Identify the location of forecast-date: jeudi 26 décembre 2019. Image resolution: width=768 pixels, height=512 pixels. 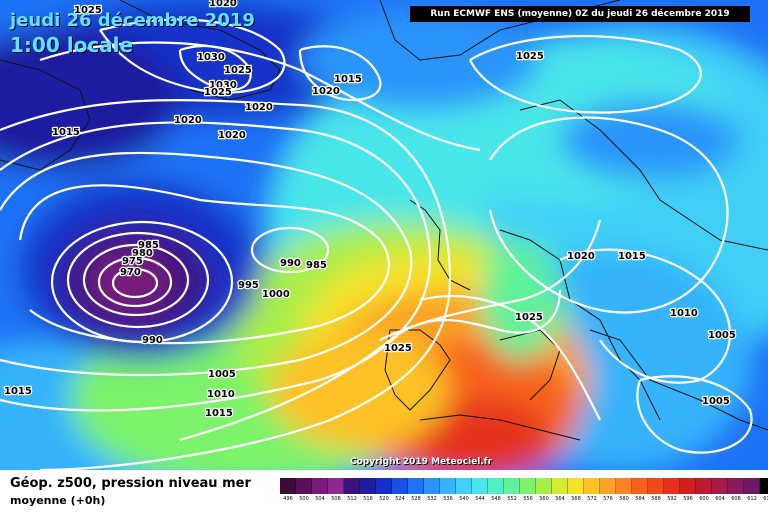
(132, 20).